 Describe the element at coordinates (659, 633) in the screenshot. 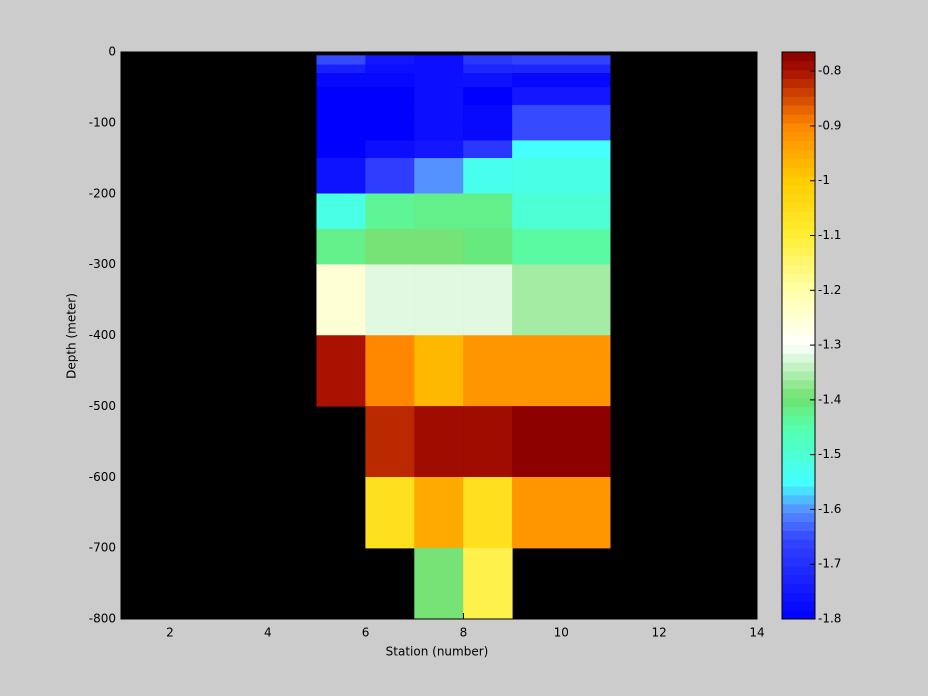

I see `x-tick-label: 12` at that location.